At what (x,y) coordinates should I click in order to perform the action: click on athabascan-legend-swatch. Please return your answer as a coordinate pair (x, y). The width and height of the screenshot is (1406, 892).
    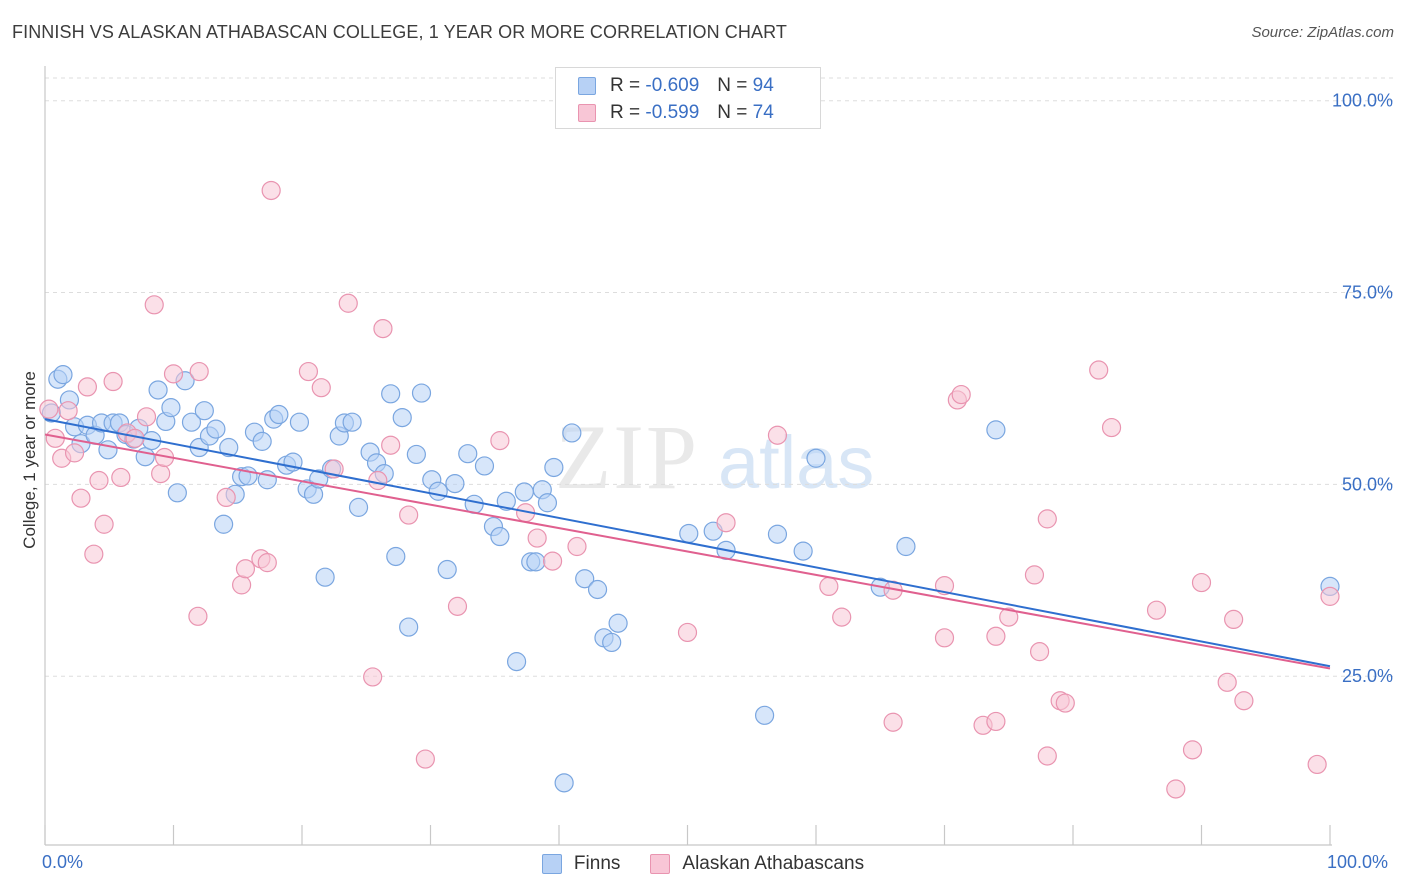
    Looking at the image, I should click on (660, 864).